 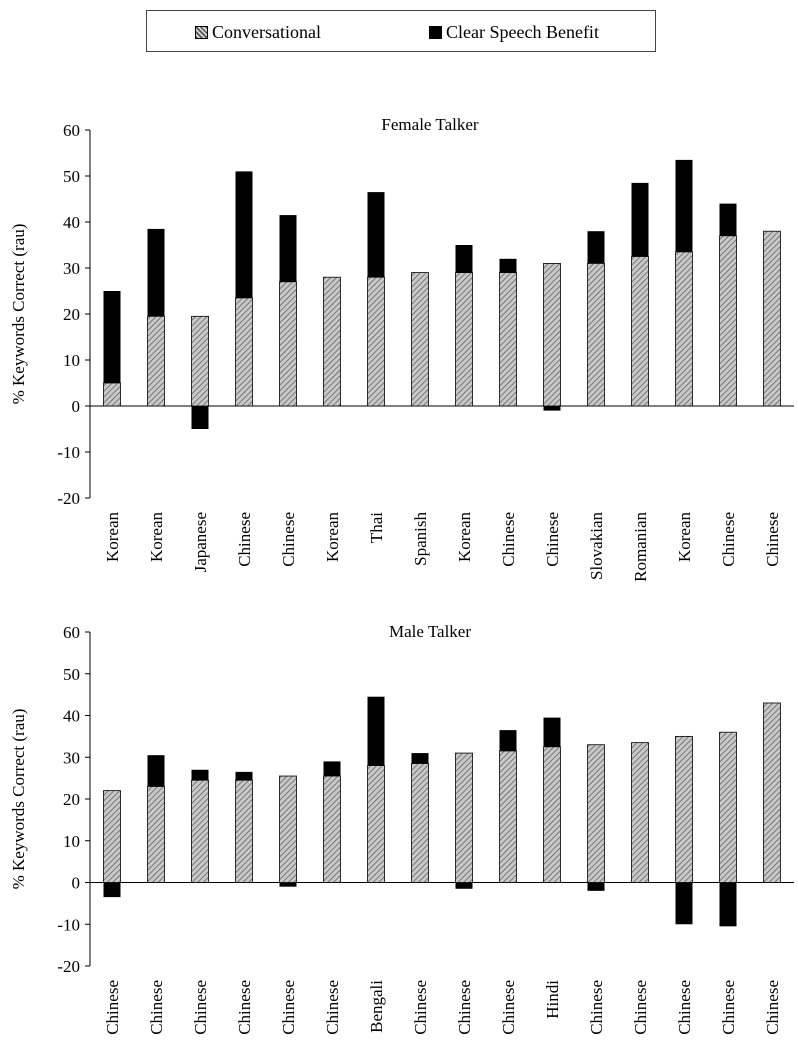 I want to click on y-tick-label: 10, so click(x=71, y=360).